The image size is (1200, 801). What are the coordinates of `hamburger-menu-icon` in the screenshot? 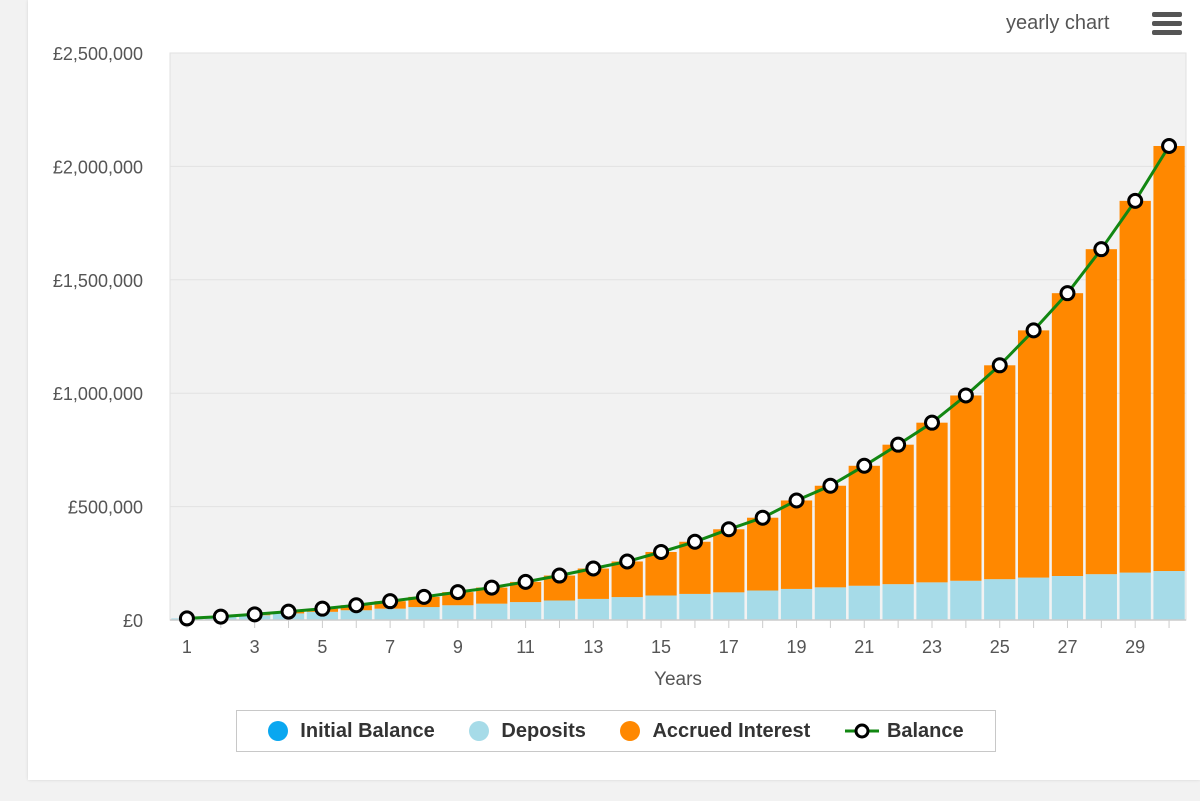 It's located at (1167, 24).